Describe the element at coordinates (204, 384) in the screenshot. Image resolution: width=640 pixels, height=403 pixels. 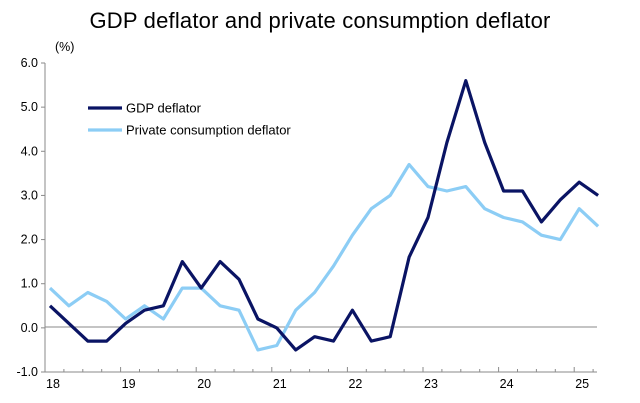
I see `x-tick-label: 20` at that location.